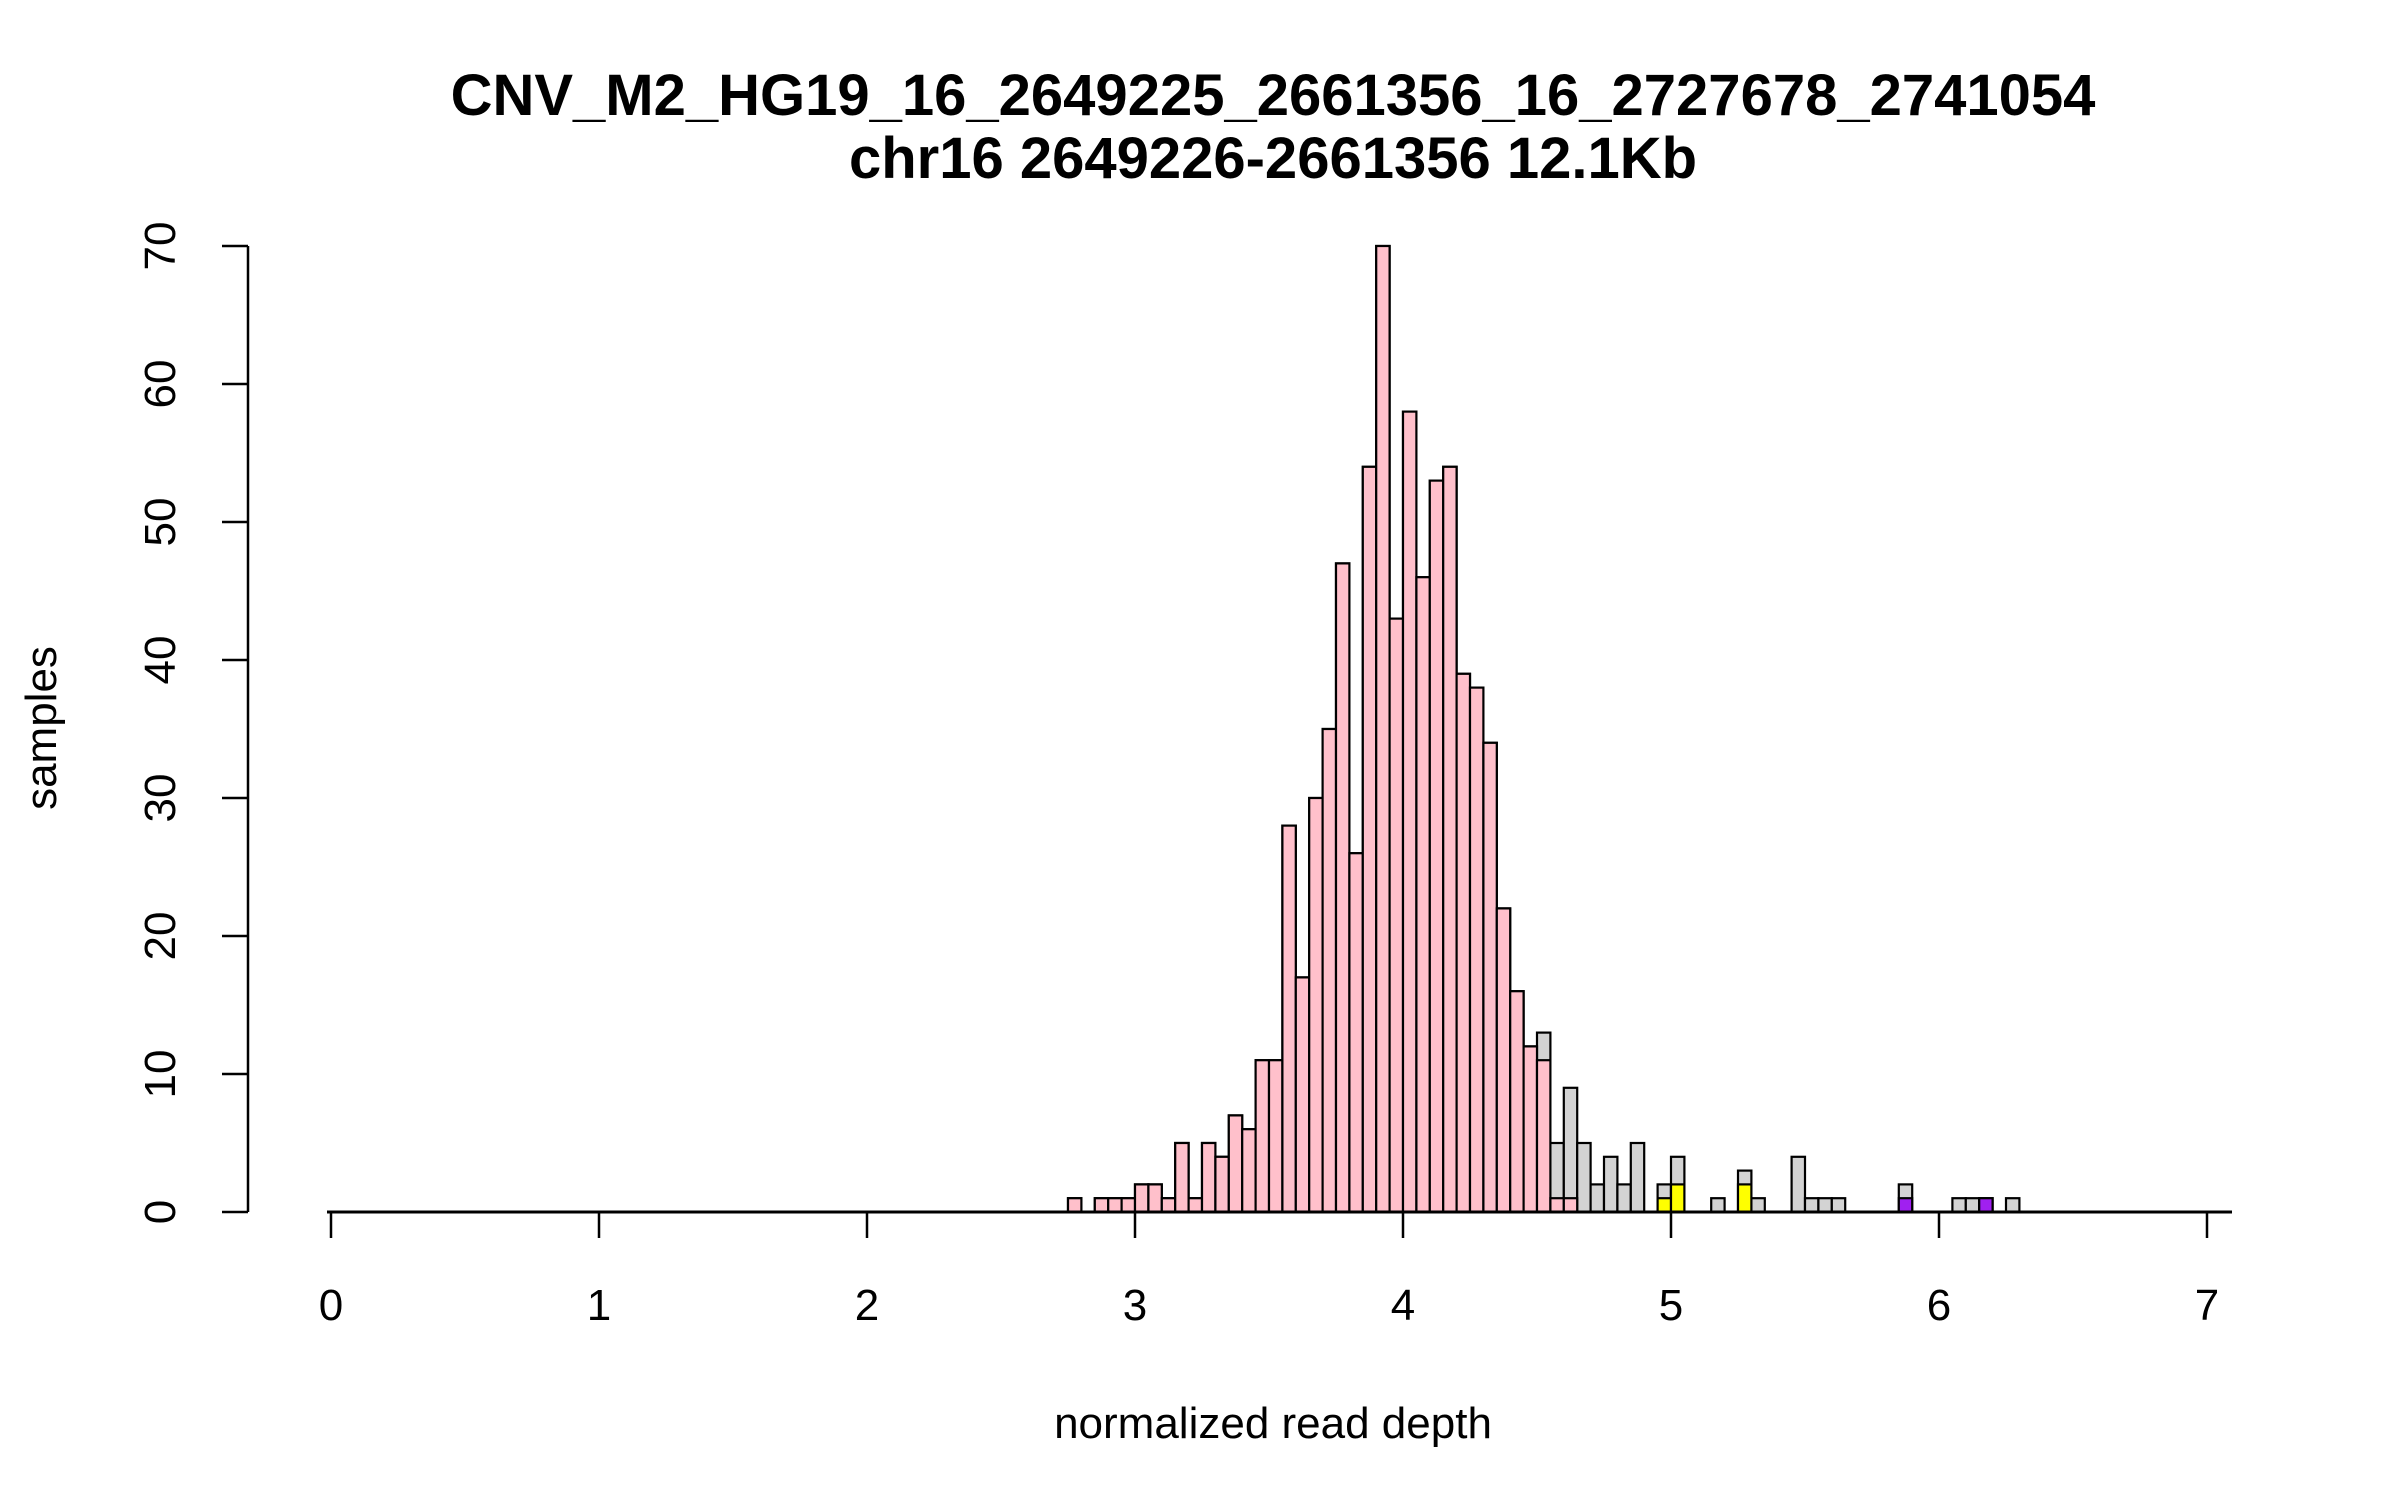 The height and width of the screenshot is (1500, 2400). What do you see at coordinates (1403, 1305) in the screenshot?
I see `x-tick-label: 4` at bounding box center [1403, 1305].